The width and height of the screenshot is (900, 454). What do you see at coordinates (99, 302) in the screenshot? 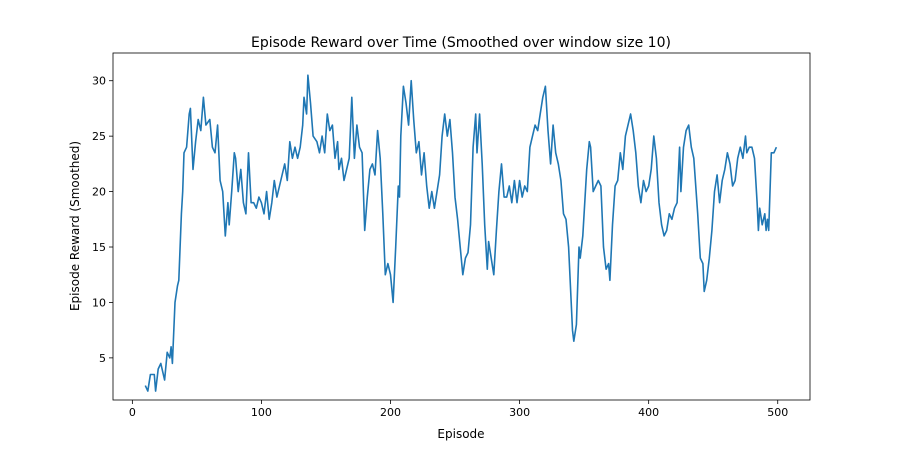
I see `y-tick-label: 10` at bounding box center [99, 302].